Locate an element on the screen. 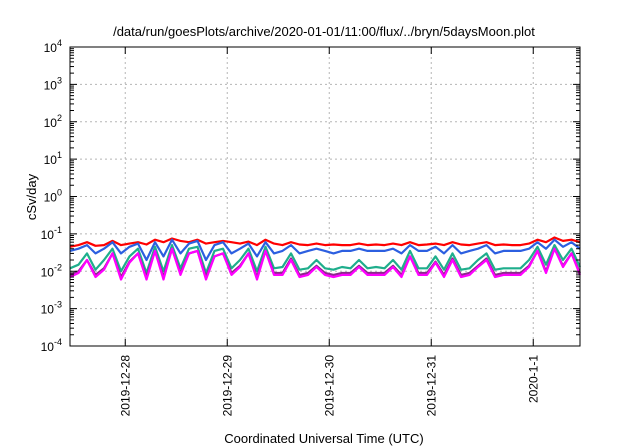 This screenshot has height=448, width=640. y-tick-label: 10⁻⁴ is located at coordinates (51, 345).